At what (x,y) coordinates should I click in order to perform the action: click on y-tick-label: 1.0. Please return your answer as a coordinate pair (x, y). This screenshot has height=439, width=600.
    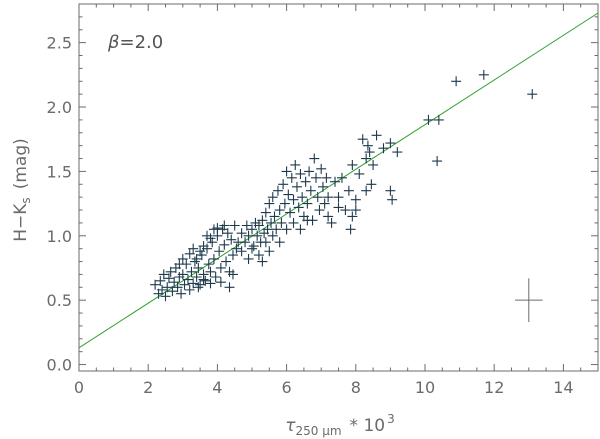
    Looking at the image, I should click on (59, 236).